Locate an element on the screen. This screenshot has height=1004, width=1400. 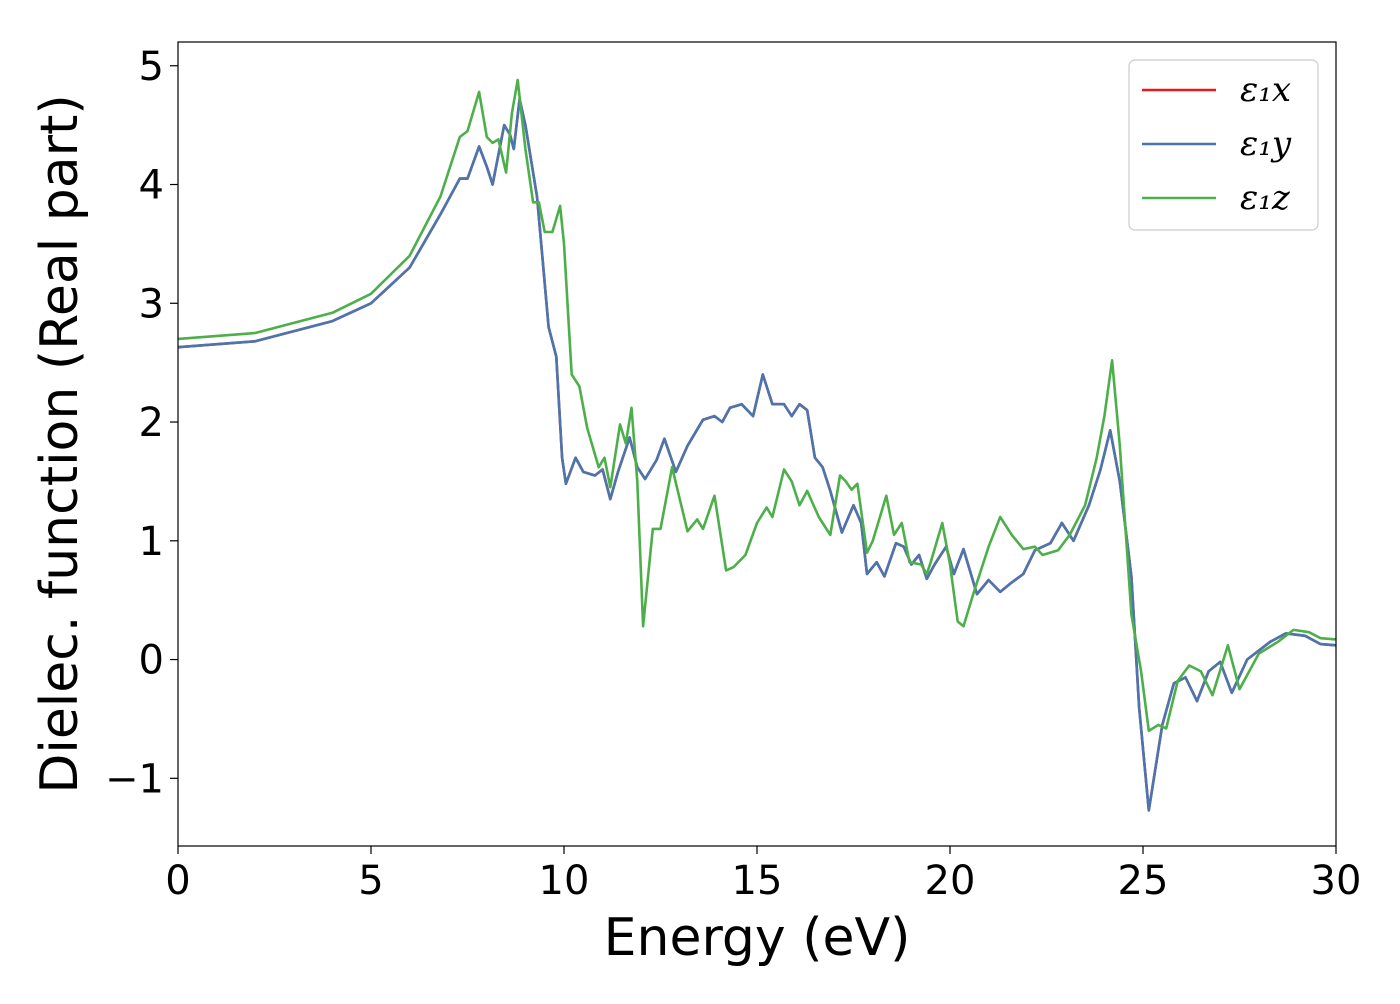
x-tick-label: 15 is located at coordinates (757, 881).